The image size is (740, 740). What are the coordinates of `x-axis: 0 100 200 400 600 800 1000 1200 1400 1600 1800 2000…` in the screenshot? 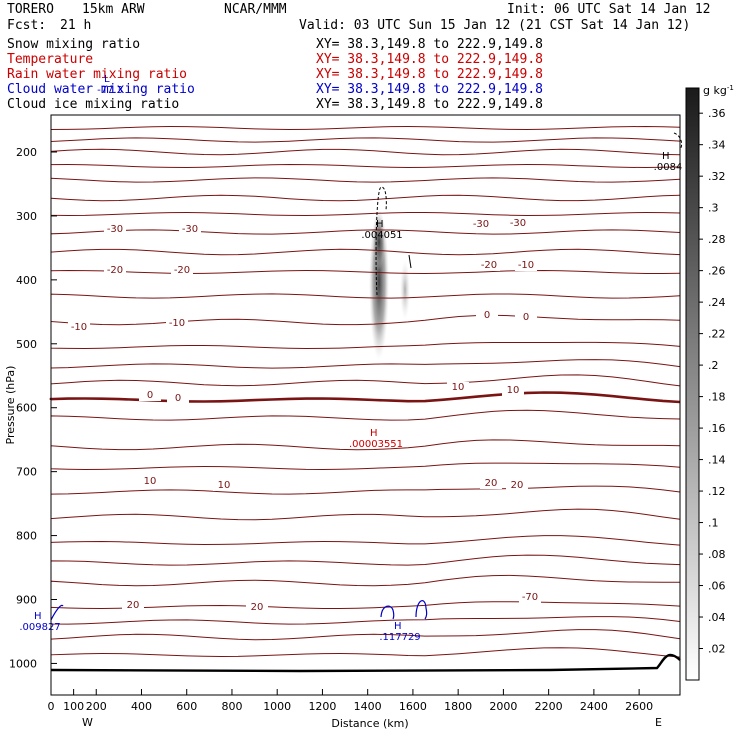 It's located at (350, 701).